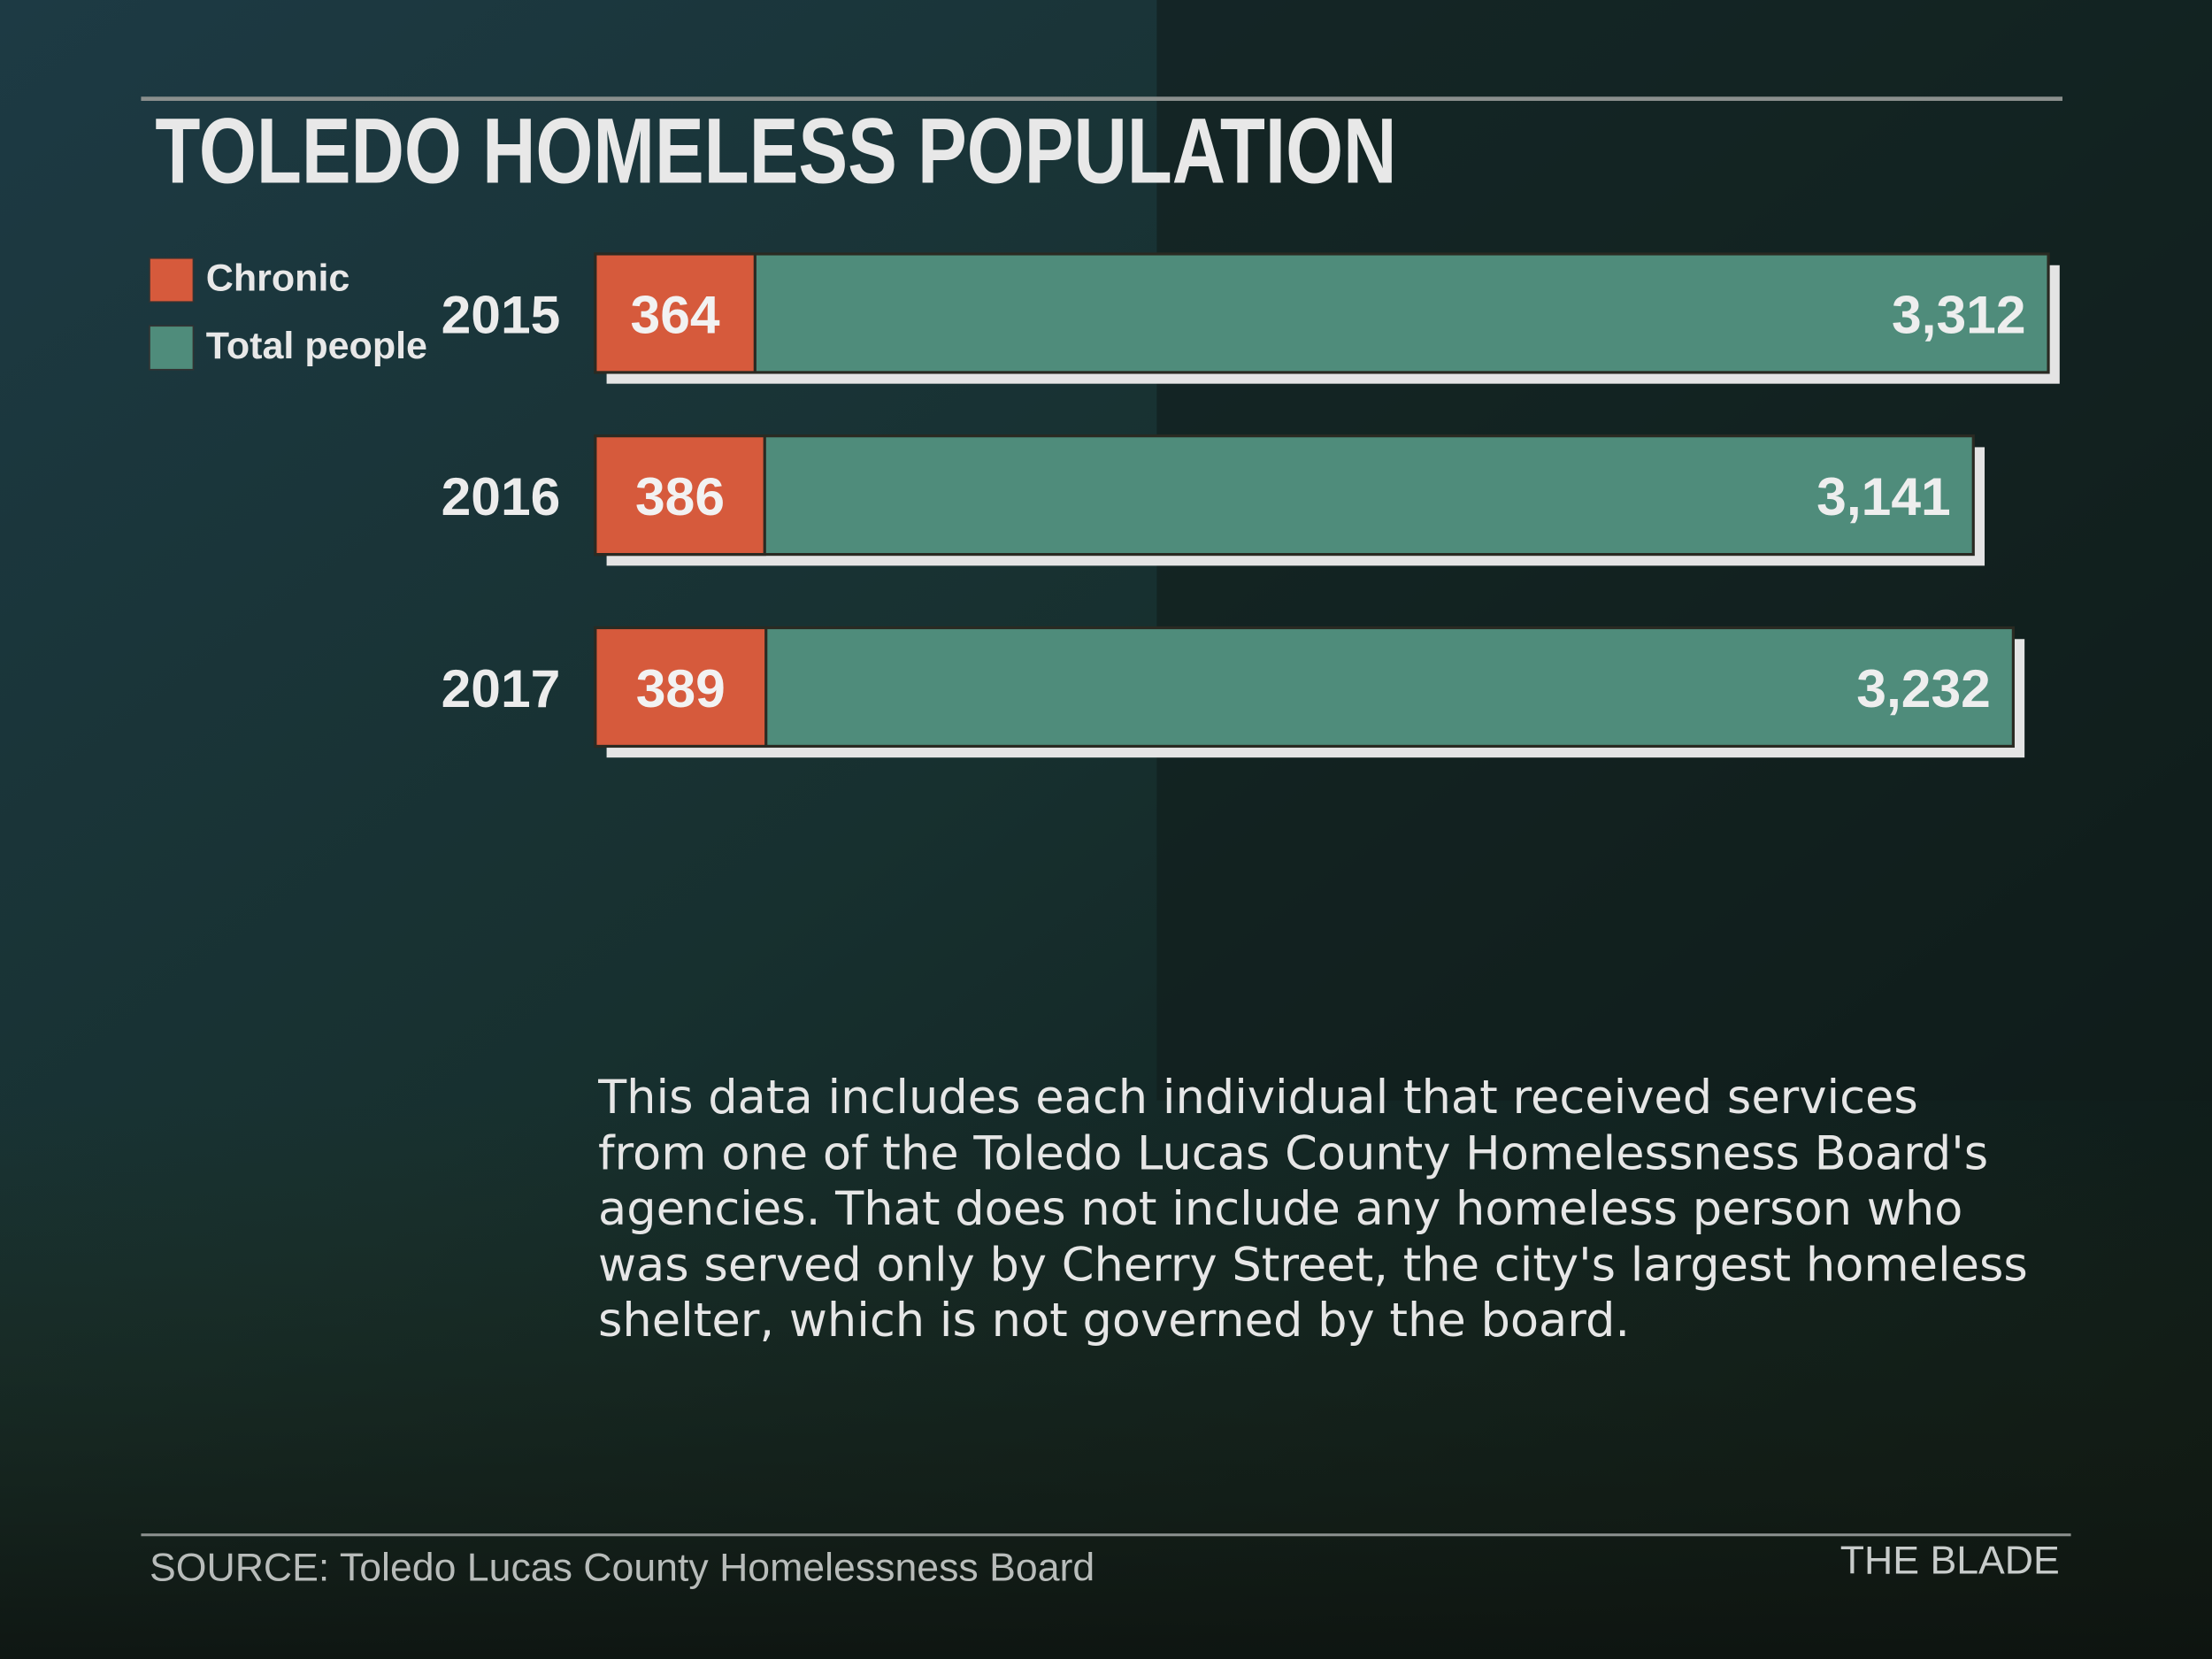 This screenshot has height=1659, width=2212. What do you see at coordinates (1883, 496) in the screenshot?
I see `value-label: 3,141` at bounding box center [1883, 496].